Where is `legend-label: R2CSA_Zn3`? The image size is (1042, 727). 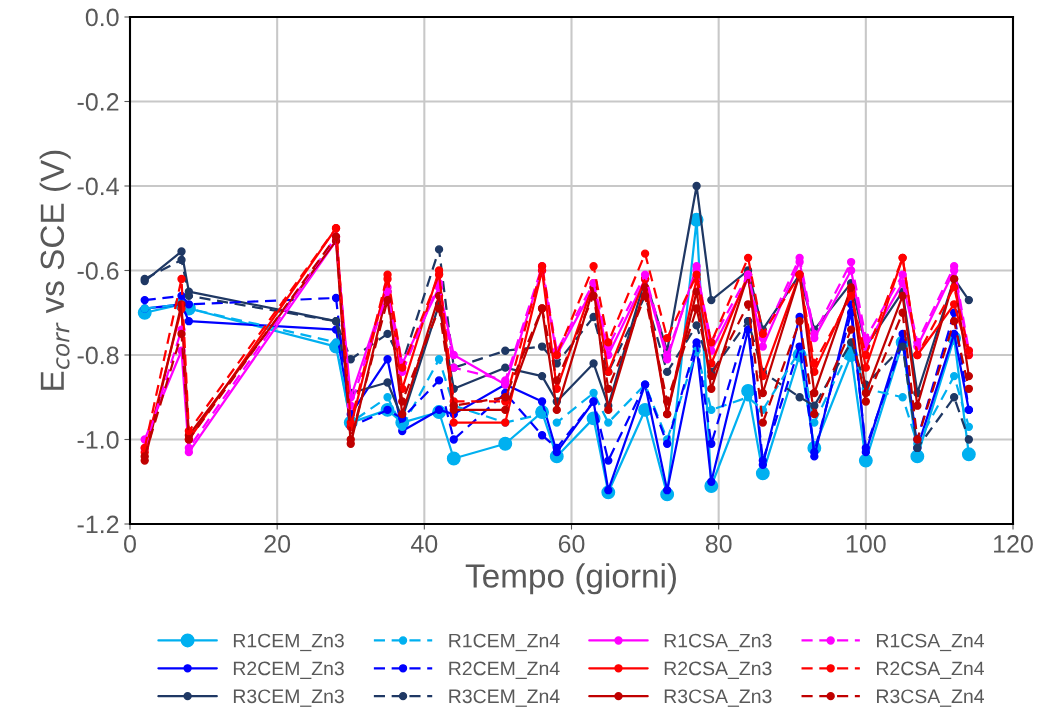 legend-label: R2CSA_Zn3 is located at coordinates (718, 670).